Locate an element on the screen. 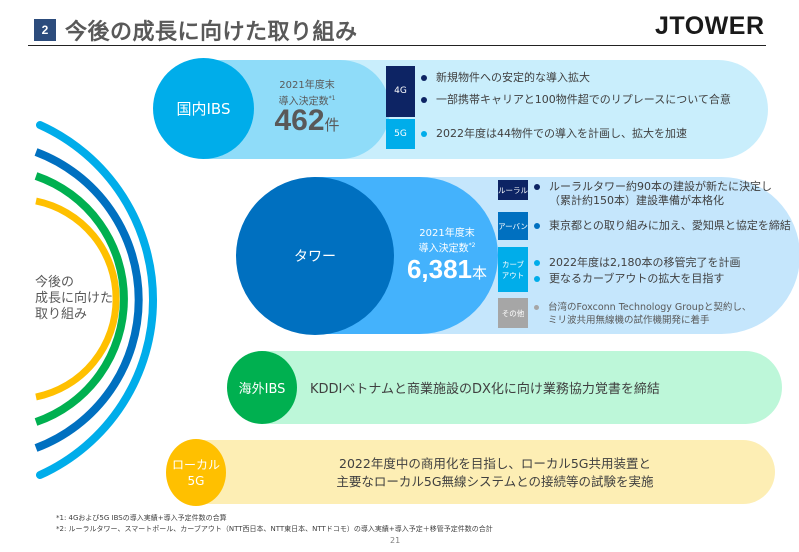 The width and height of the screenshot is (799, 552). metric-unit: 本 is located at coordinates (480, 273).